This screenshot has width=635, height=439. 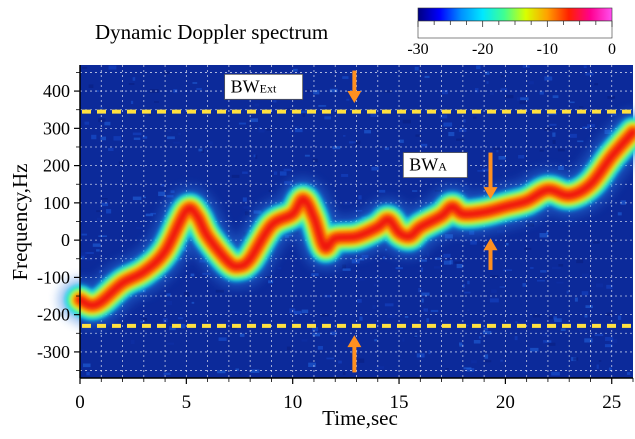 I want to click on y-tick-label: -200, so click(x=53, y=315).